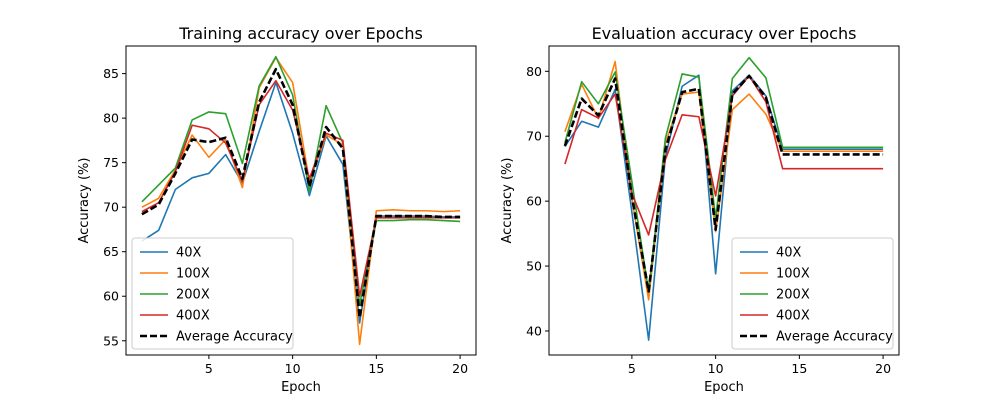  What do you see at coordinates (724, 155) in the screenshot?
I see `series-line-400x` at bounding box center [724, 155].